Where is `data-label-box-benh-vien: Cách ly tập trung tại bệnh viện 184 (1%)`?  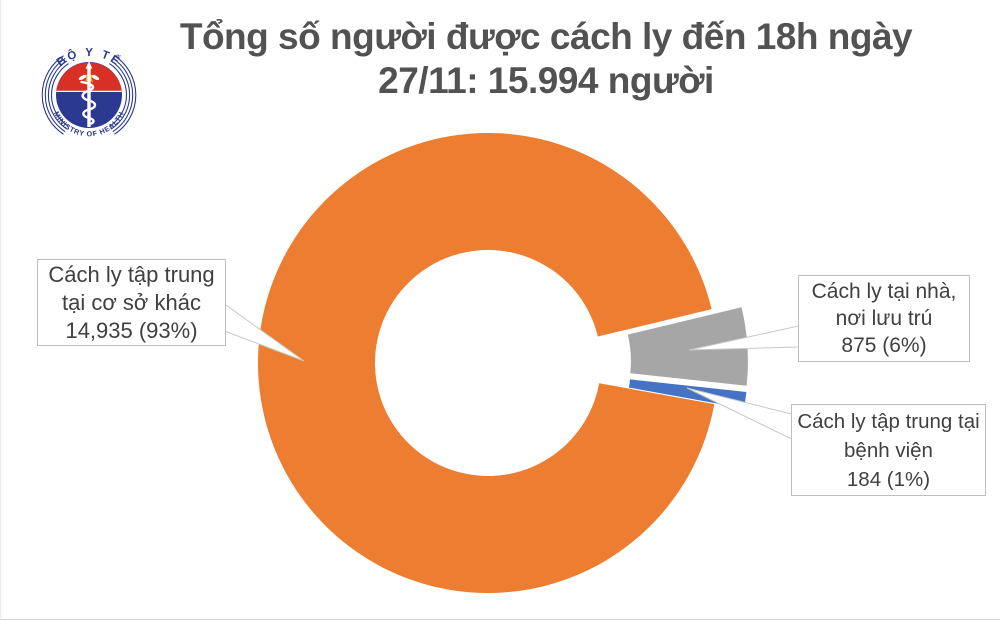
data-label-box-benh-vien: Cách ly tập trung tại bệnh viện 184 (1%) is located at coordinates (888, 450).